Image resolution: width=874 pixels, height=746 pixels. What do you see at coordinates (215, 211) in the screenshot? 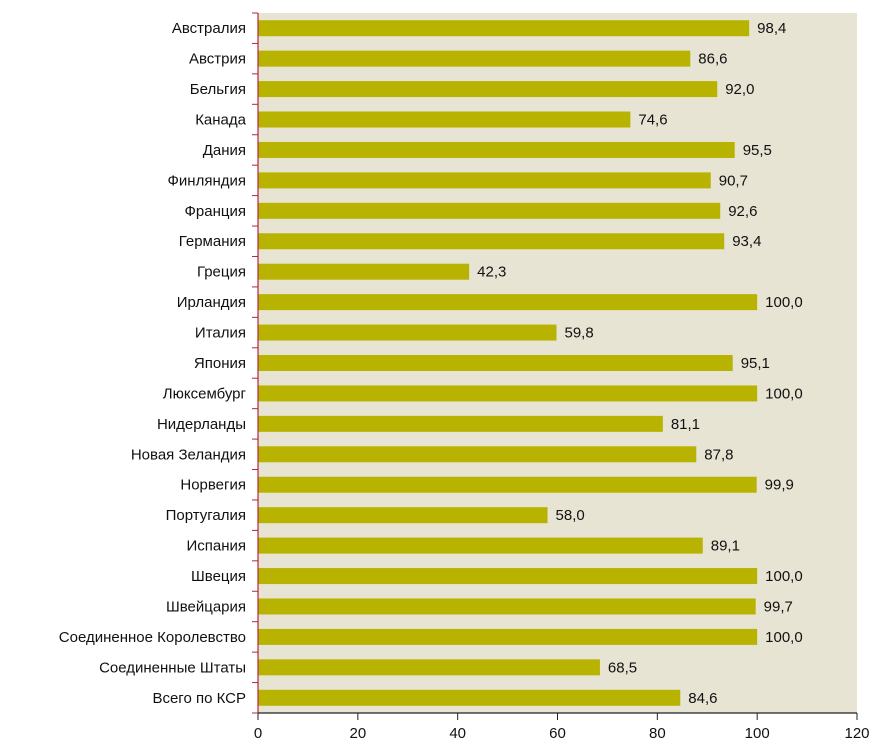
I see `y-tick-label: Франция` at bounding box center [215, 211].